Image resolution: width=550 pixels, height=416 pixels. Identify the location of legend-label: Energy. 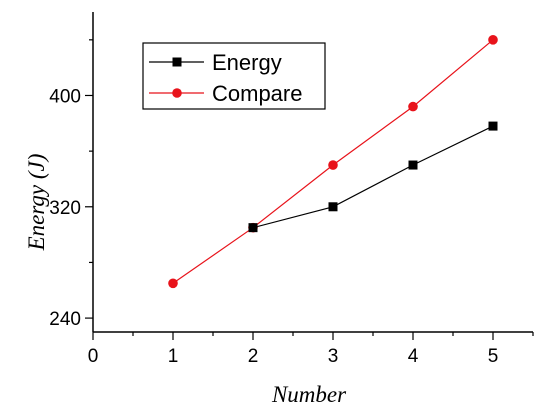
(247, 62).